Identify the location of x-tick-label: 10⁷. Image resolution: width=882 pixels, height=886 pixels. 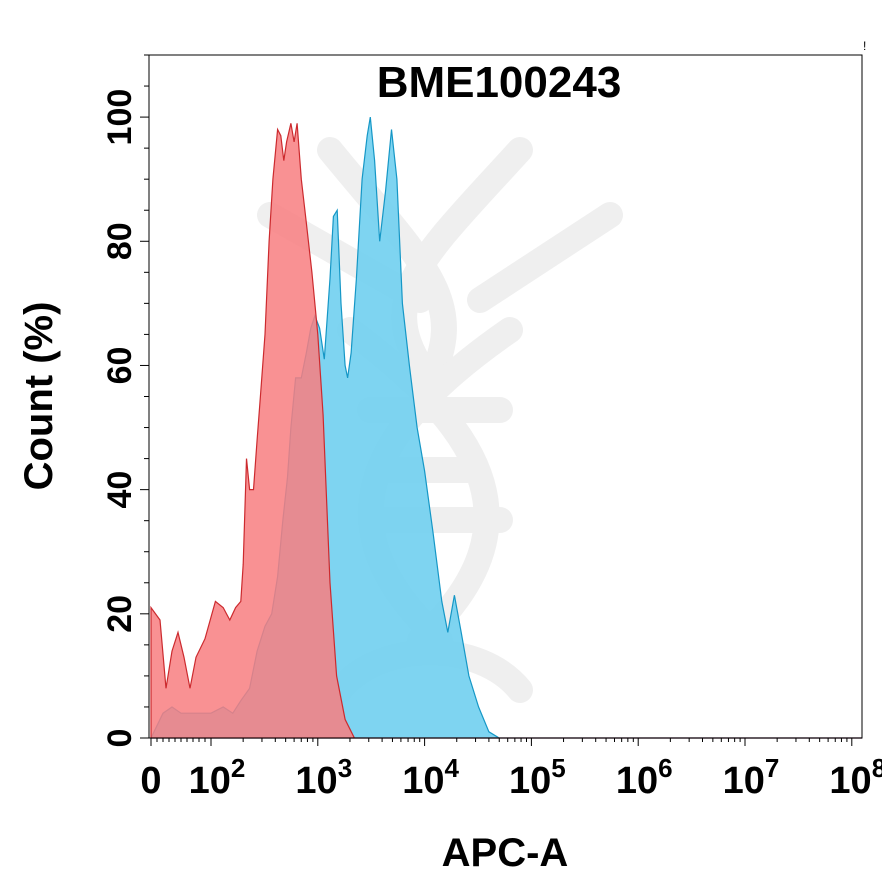
(751, 777).